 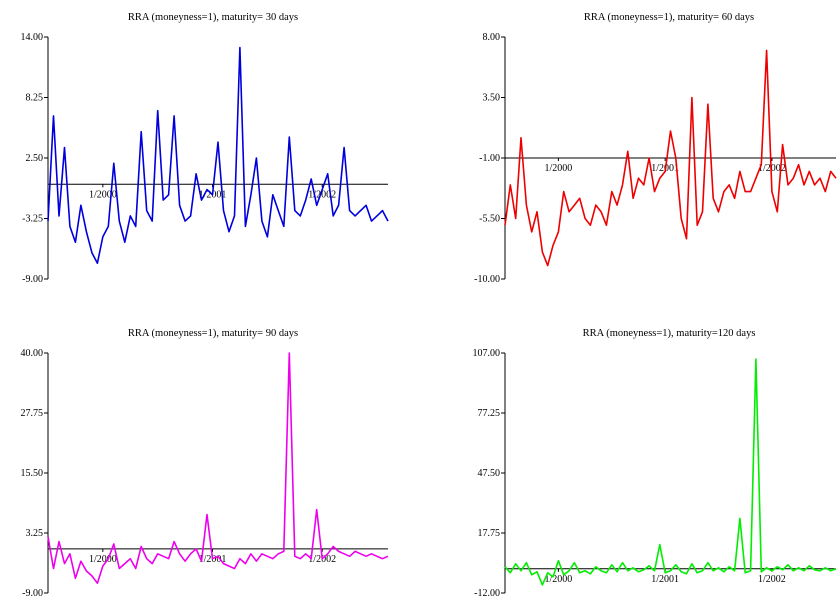 What do you see at coordinates (32, 413) in the screenshot?
I see `y-tick-label: 27.75` at bounding box center [32, 413].